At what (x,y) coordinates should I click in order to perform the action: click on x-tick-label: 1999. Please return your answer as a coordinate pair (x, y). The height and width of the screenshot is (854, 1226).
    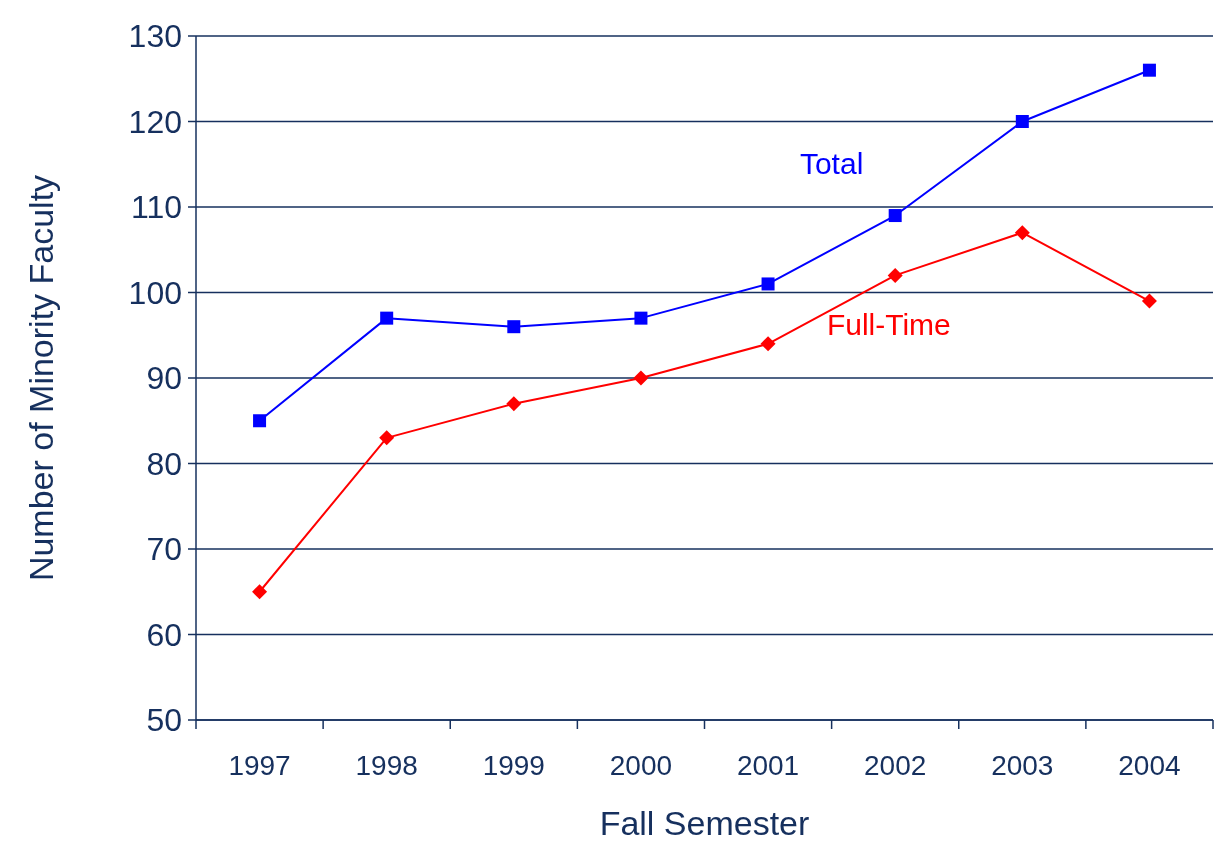
    Looking at the image, I should click on (513, 765).